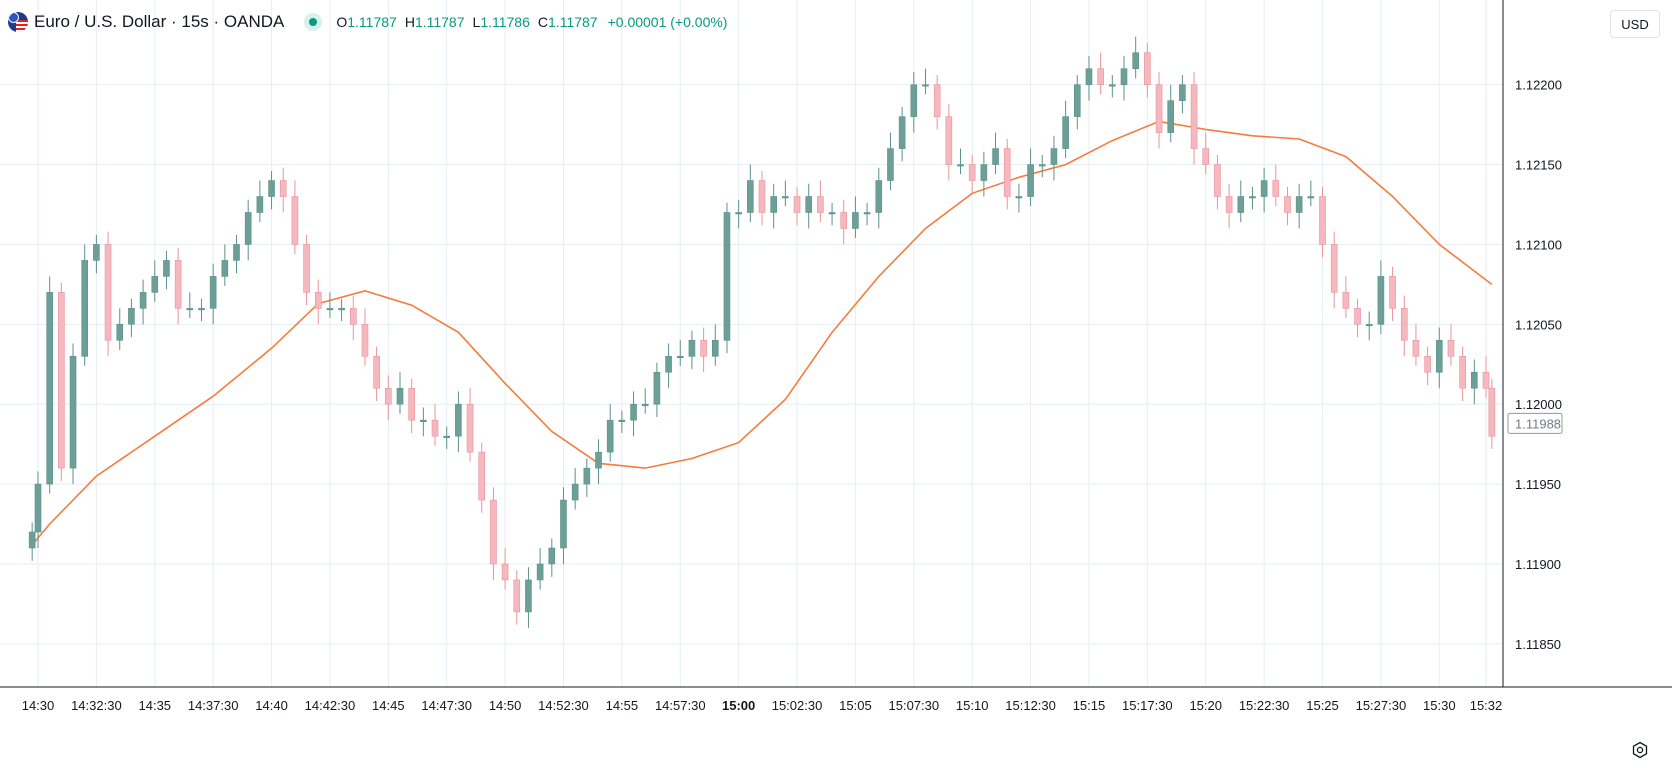 The height and width of the screenshot is (768, 1672). I want to click on x-tick-label: 14:52:30, so click(563, 705).